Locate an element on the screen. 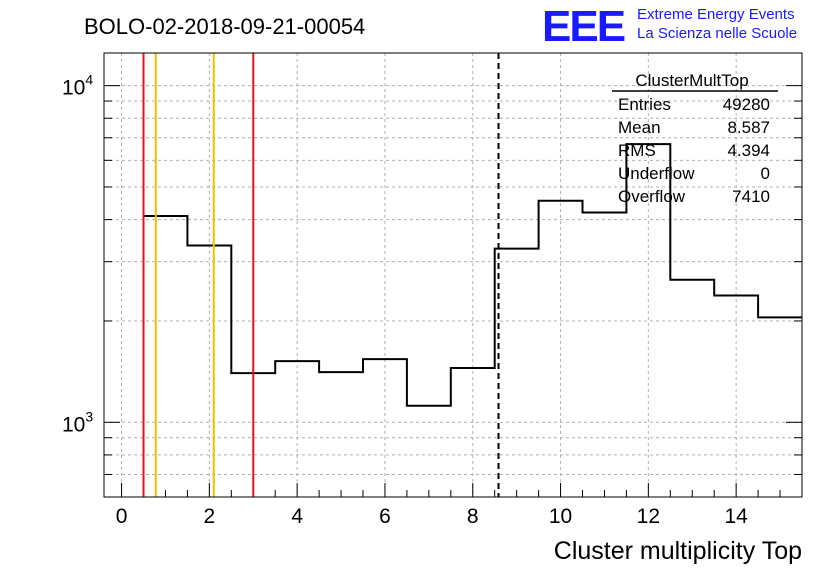 Image resolution: width=836 pixels, height=572 pixels. stats-label: Underflow is located at coordinates (656, 173).